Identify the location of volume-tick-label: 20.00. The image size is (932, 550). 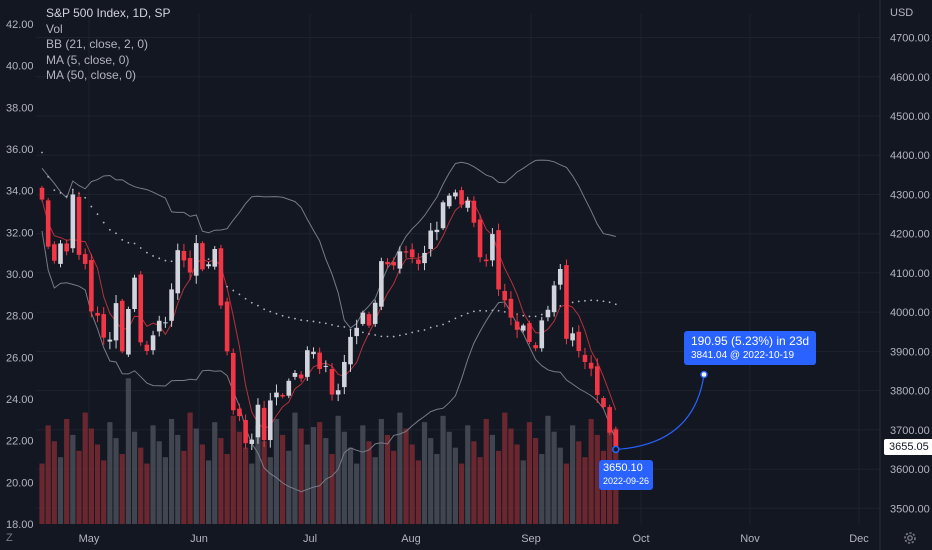
(20, 483).